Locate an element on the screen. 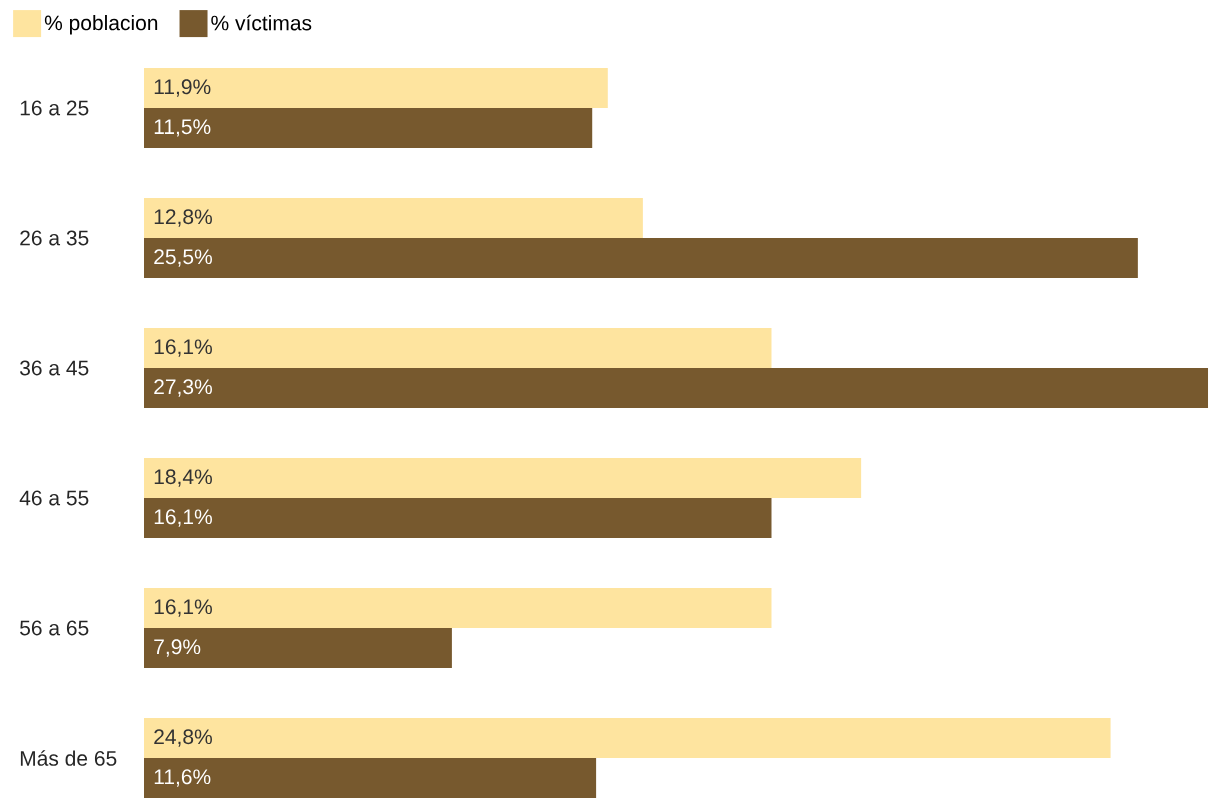  y-tick-label: 16 a 25 is located at coordinates (54, 108).